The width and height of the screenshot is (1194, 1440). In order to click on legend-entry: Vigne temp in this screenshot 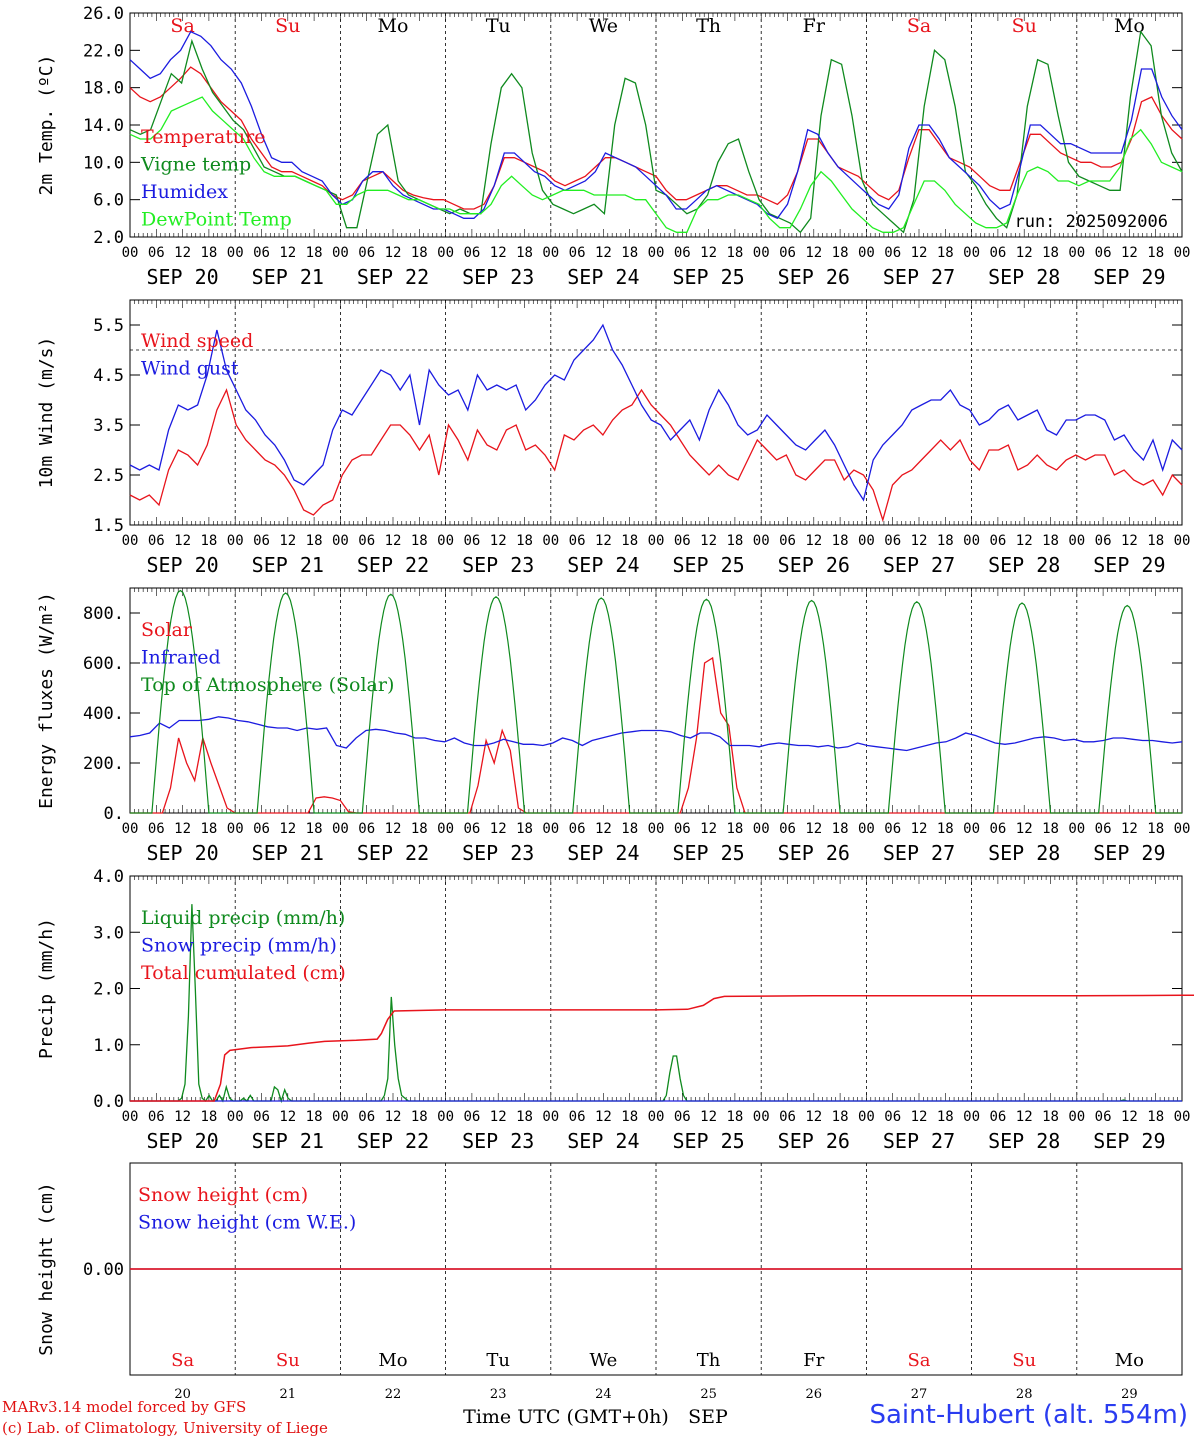, I will do `click(195, 165)`.